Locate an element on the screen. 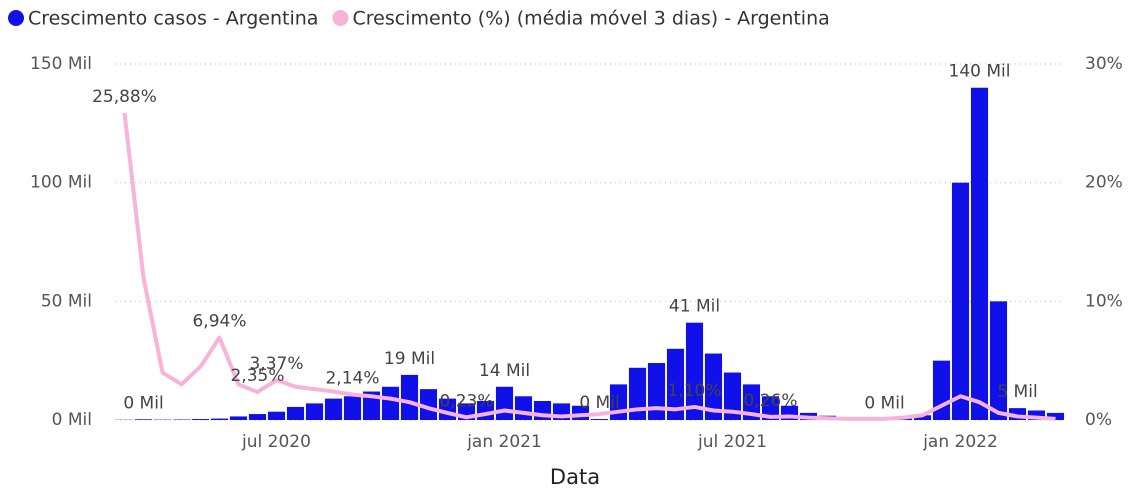 The width and height of the screenshot is (1135, 495). data-label: 2,35% is located at coordinates (257, 376).